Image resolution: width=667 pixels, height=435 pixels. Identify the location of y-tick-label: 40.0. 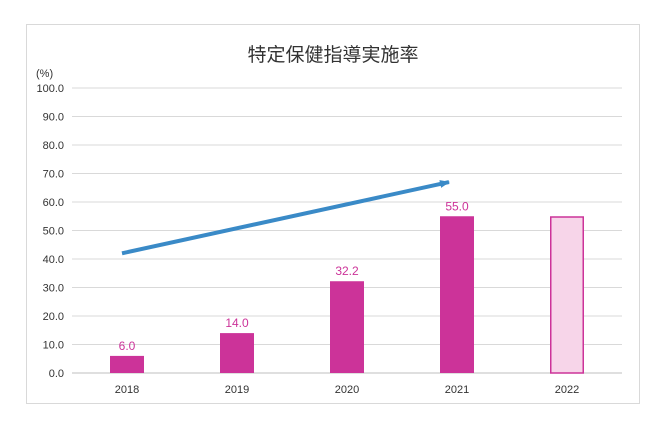
(53, 260).